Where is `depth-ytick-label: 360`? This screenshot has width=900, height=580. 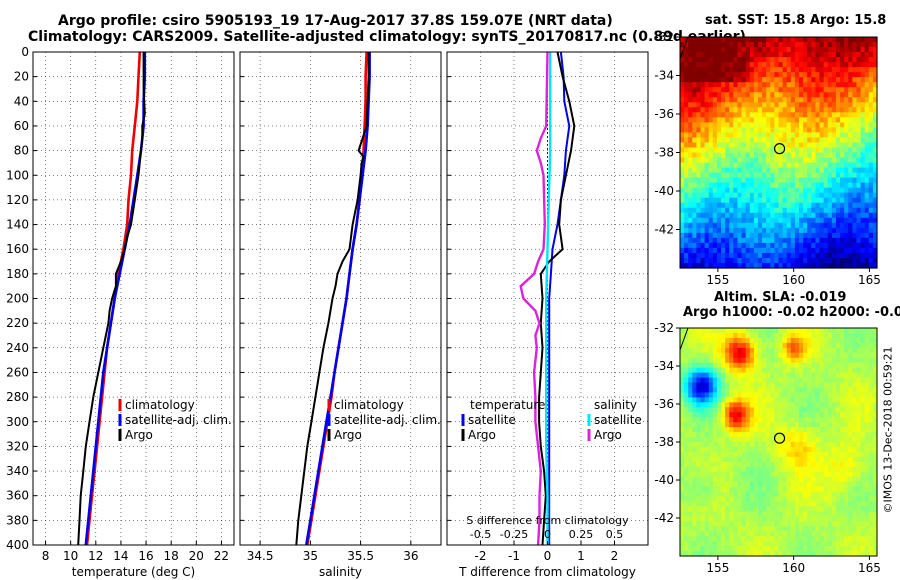
depth-ytick-label: 360 is located at coordinates (17, 496).